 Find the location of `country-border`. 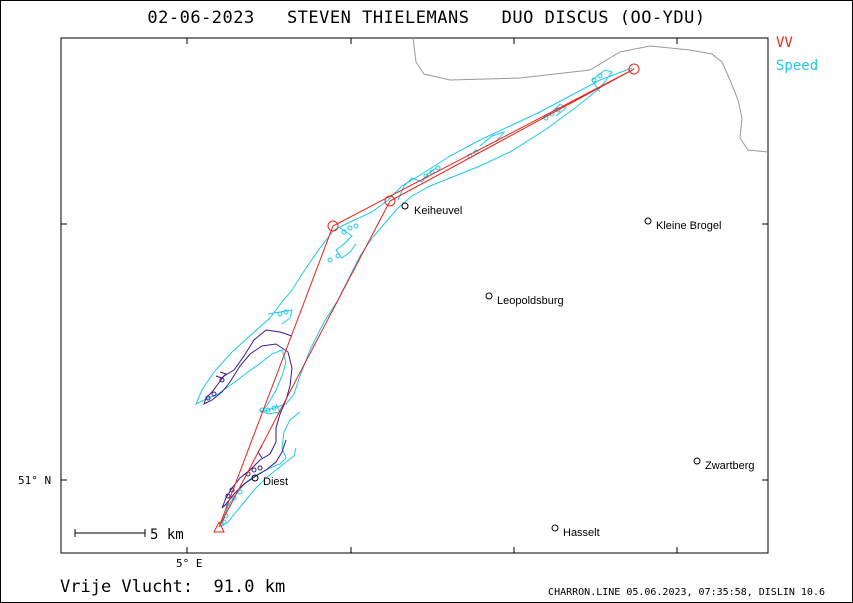

country-border is located at coordinates (590, 95).